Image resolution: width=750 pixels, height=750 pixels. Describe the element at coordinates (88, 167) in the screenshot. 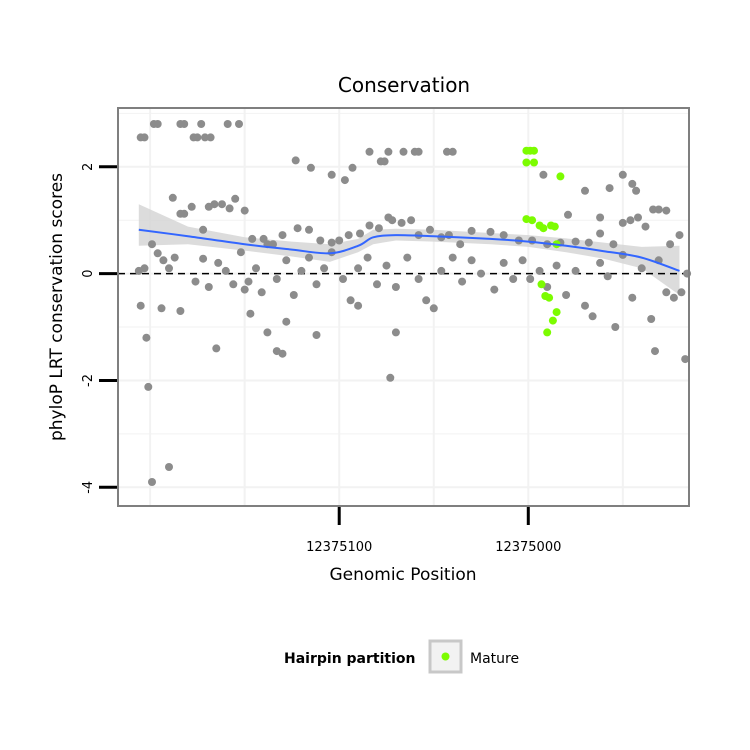

I see `y-tick-label: 2` at that location.